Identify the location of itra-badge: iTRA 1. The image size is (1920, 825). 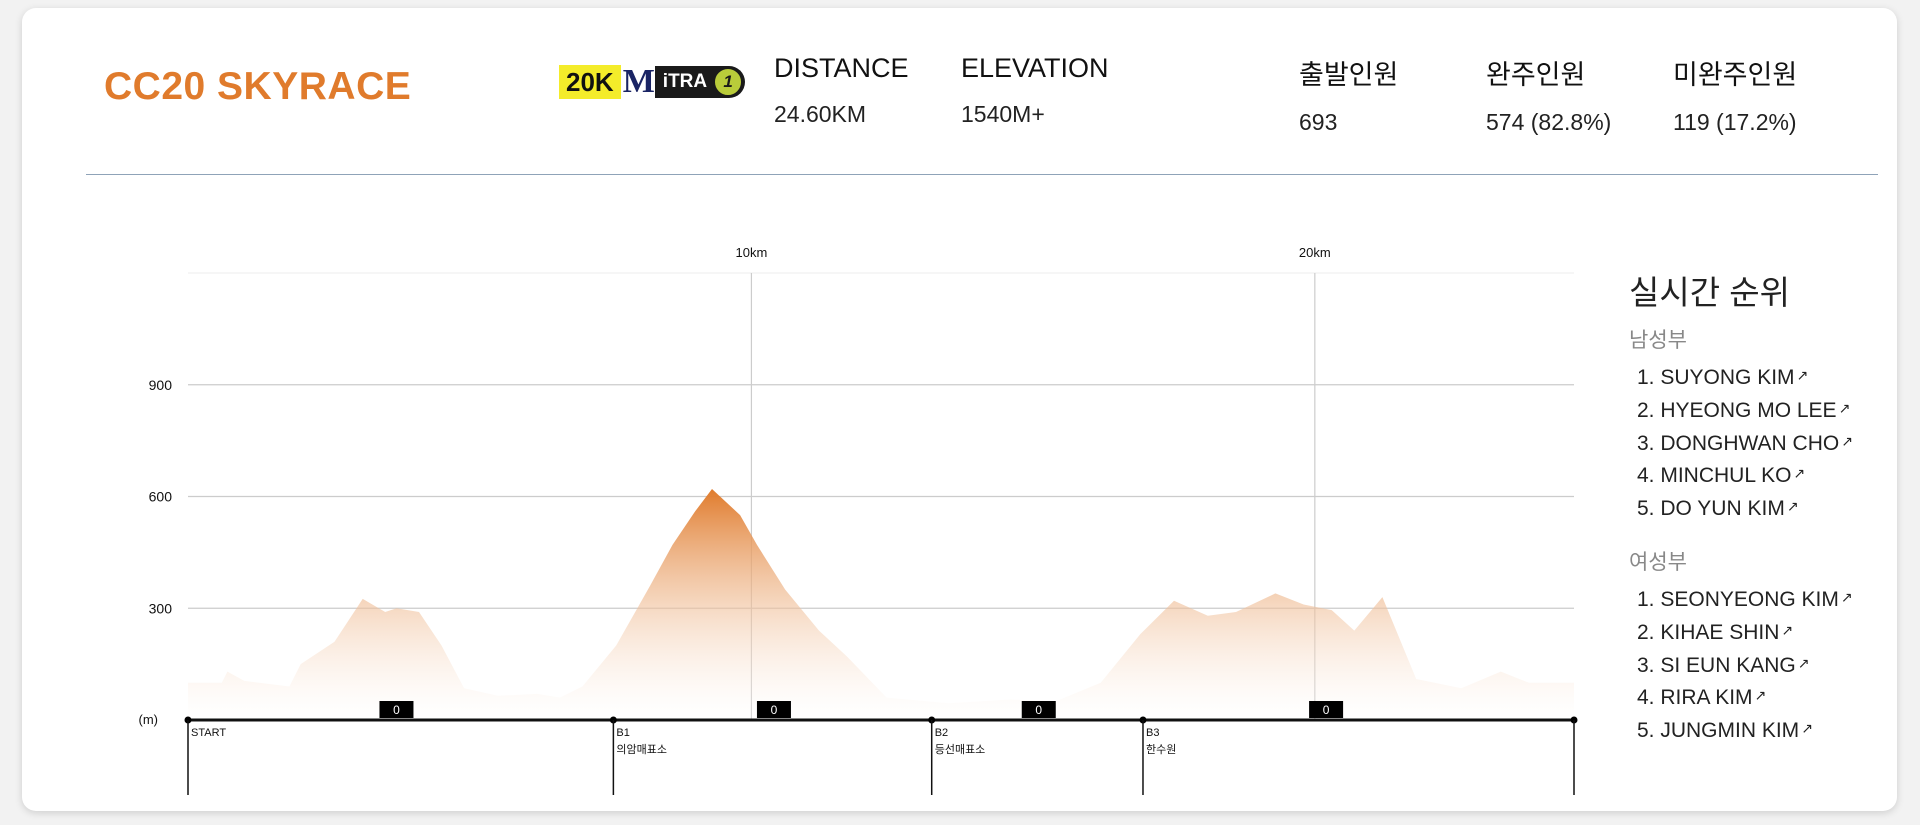
(700, 82).